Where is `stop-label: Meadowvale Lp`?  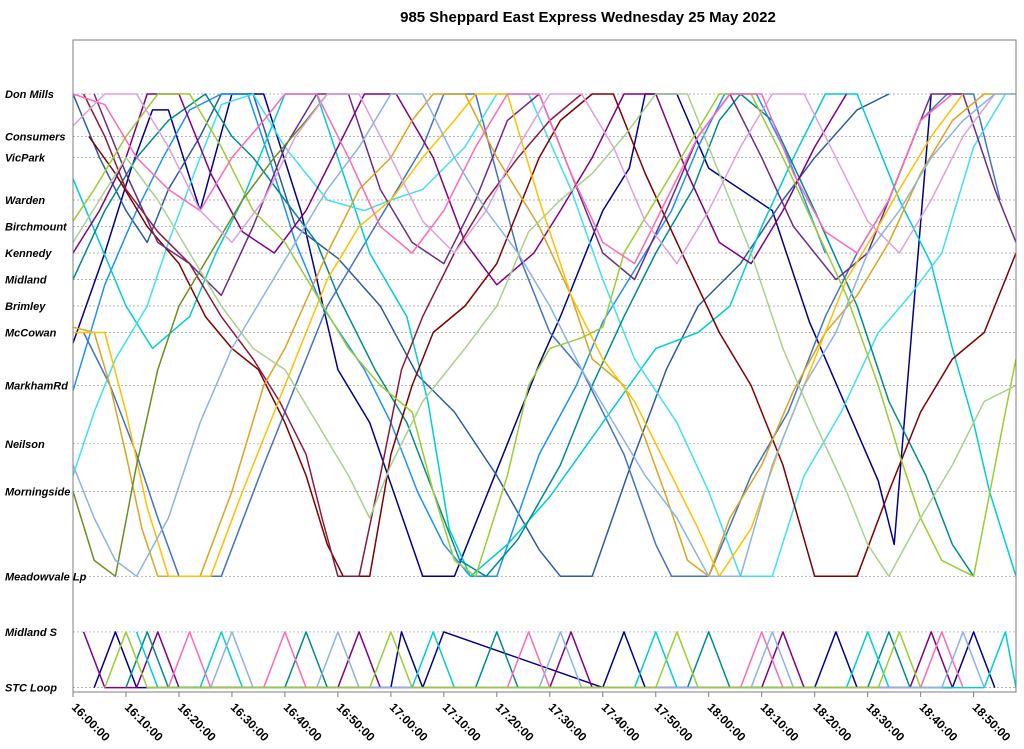
stop-label: Meadowvale Lp is located at coordinates (46, 577).